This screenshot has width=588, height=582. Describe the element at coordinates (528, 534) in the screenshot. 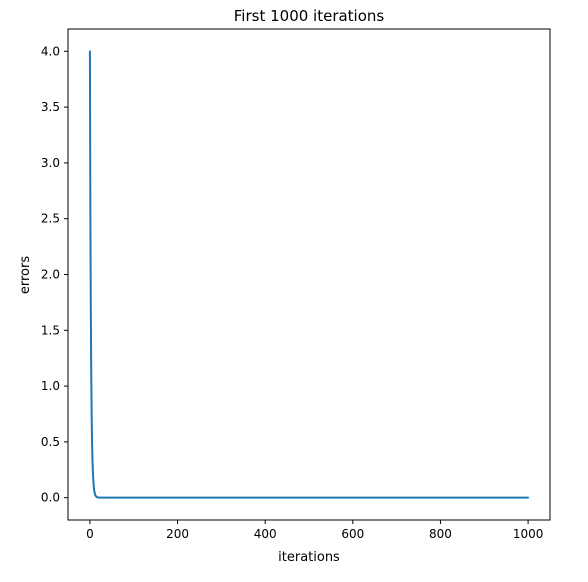

I see `x-tick-label: 1000` at that location.